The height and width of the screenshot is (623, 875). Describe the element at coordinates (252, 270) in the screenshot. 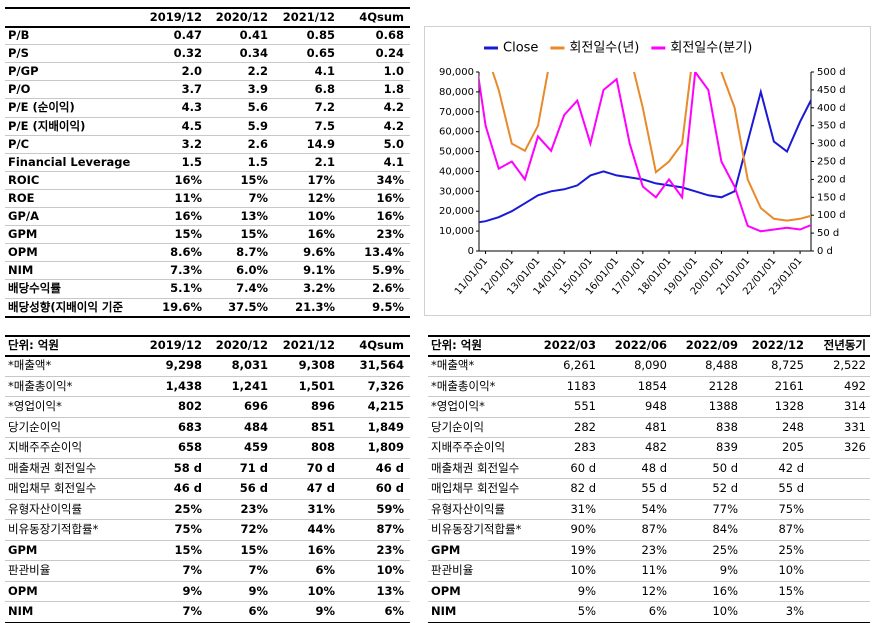

I see `table-cell: 6.0%` at that location.